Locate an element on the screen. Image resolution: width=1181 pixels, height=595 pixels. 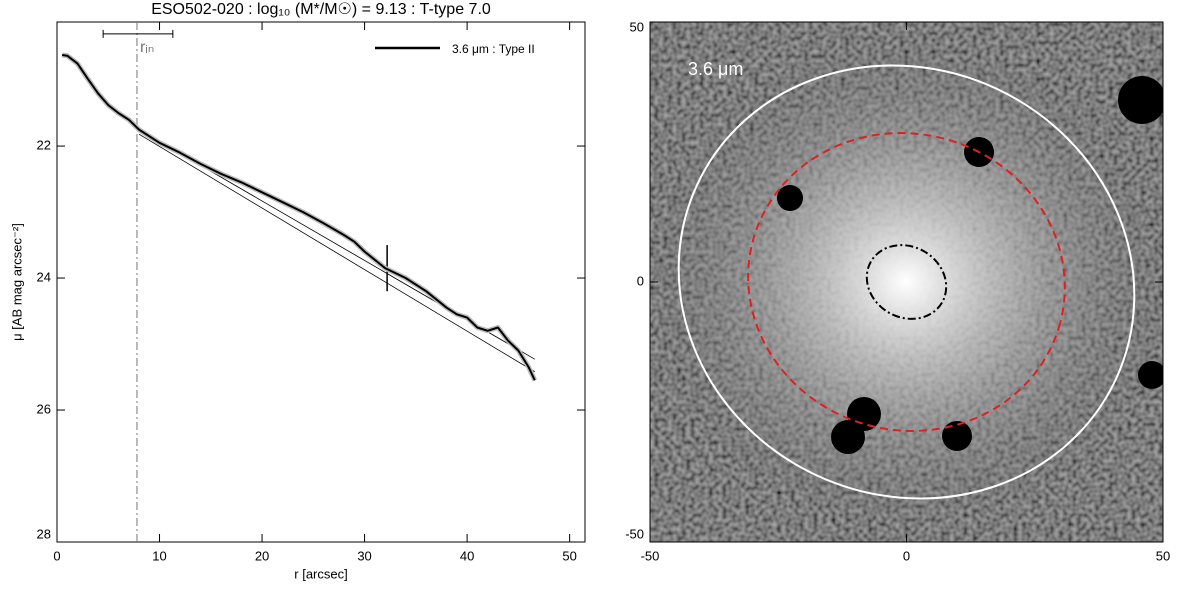
legend-label: 3.6 μm : Type II is located at coordinates (493, 49).